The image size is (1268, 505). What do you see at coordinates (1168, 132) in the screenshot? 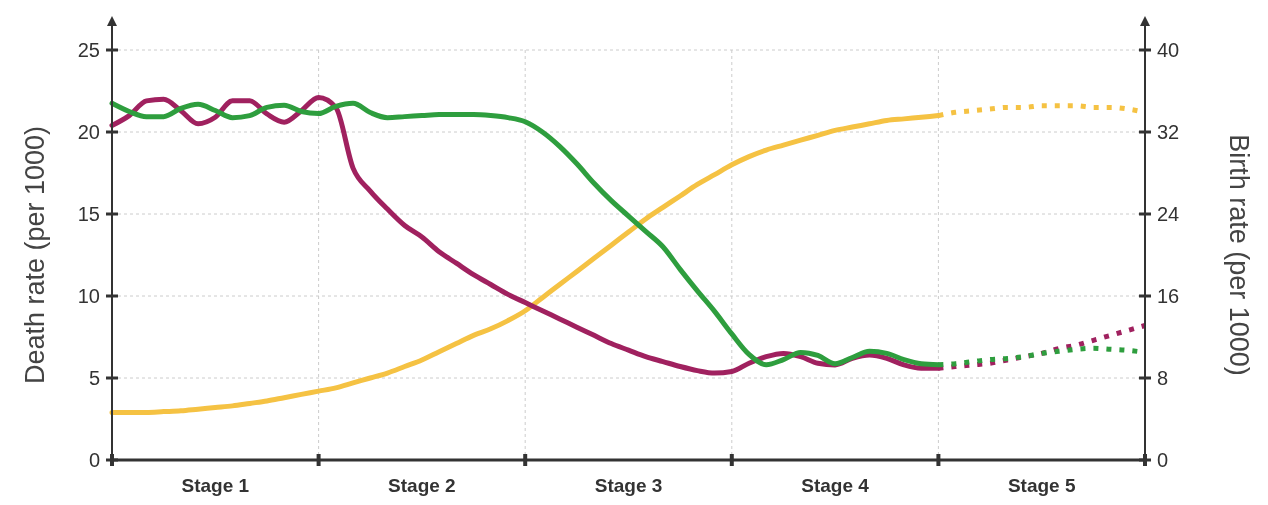
I see `y2-tick-label: 32` at bounding box center [1168, 132].